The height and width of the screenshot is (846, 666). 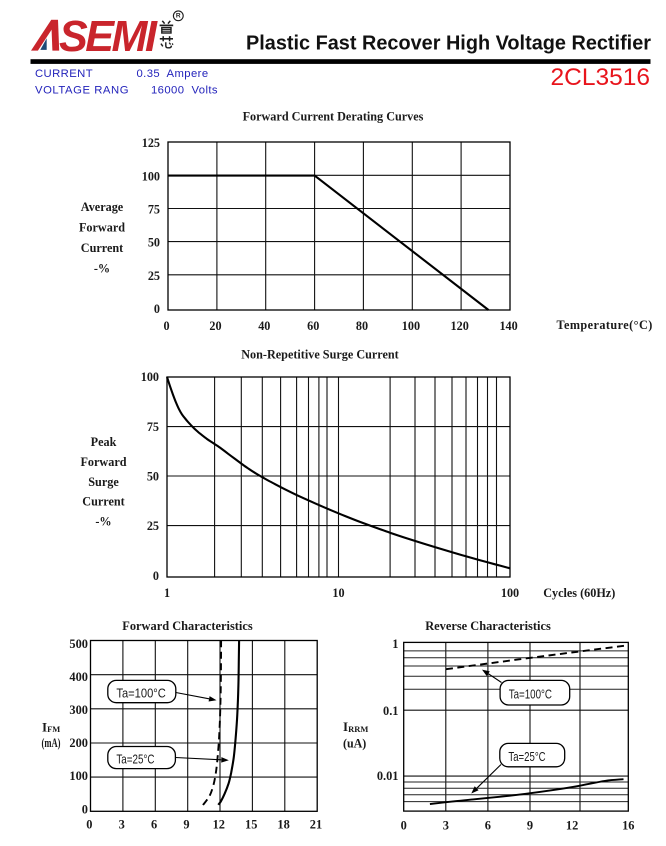 I want to click on svg-text: 80, so click(x=362, y=326).